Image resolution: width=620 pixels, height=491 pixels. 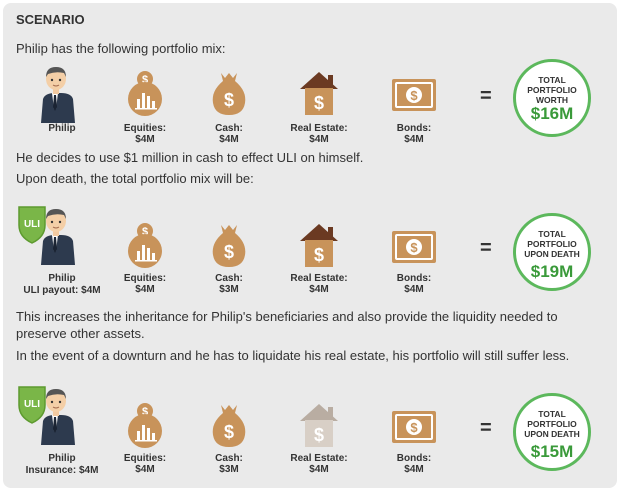 What do you see at coordinates (62, 290) in the screenshot?
I see `person-payout: ULI payout: $4M` at bounding box center [62, 290].